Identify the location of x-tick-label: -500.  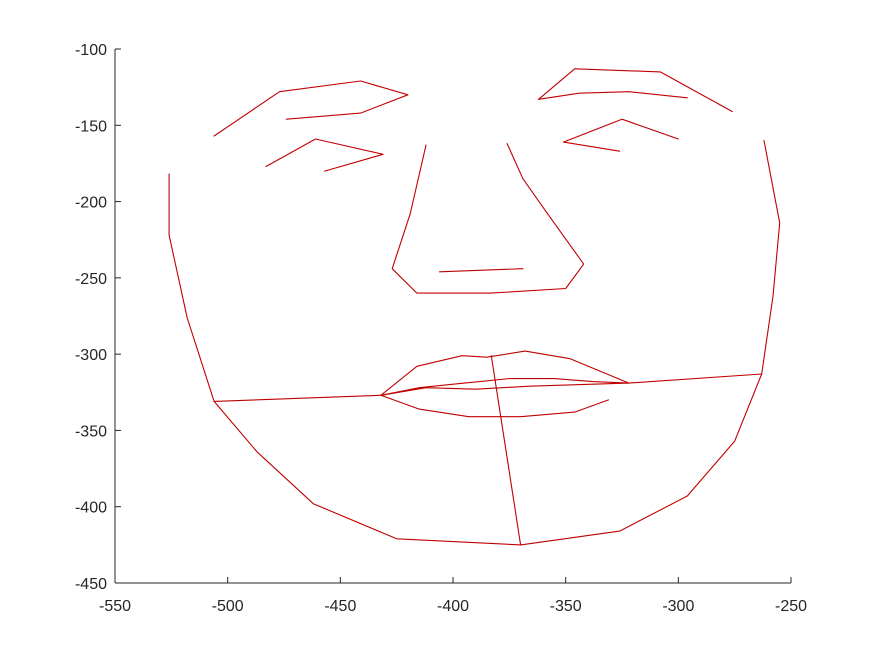
(228, 606).